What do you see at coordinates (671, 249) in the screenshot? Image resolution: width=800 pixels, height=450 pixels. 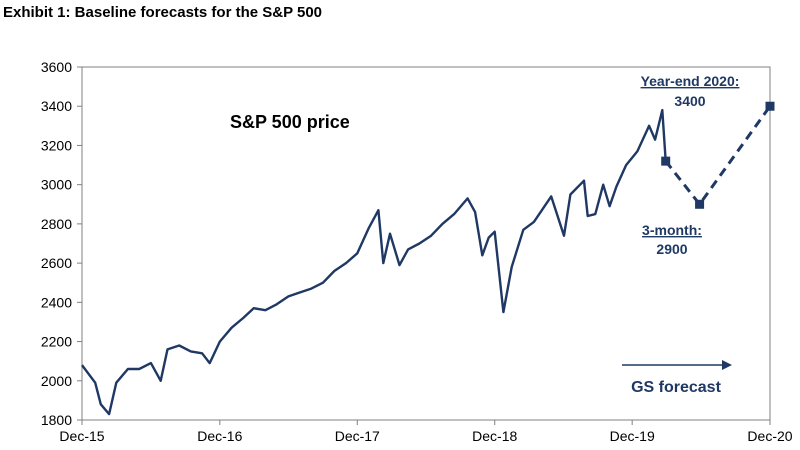 I see `three-month-value: 2900` at bounding box center [671, 249].